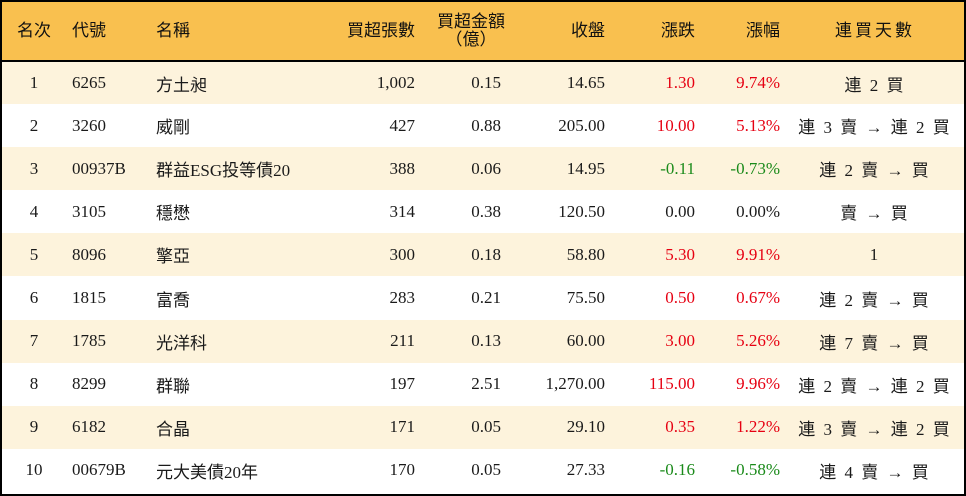 Image resolution: width=966 pixels, height=496 pixels. Describe the element at coordinates (486, 168) in the screenshot. I see `cell-net-buy-amount: 0.06` at that location.